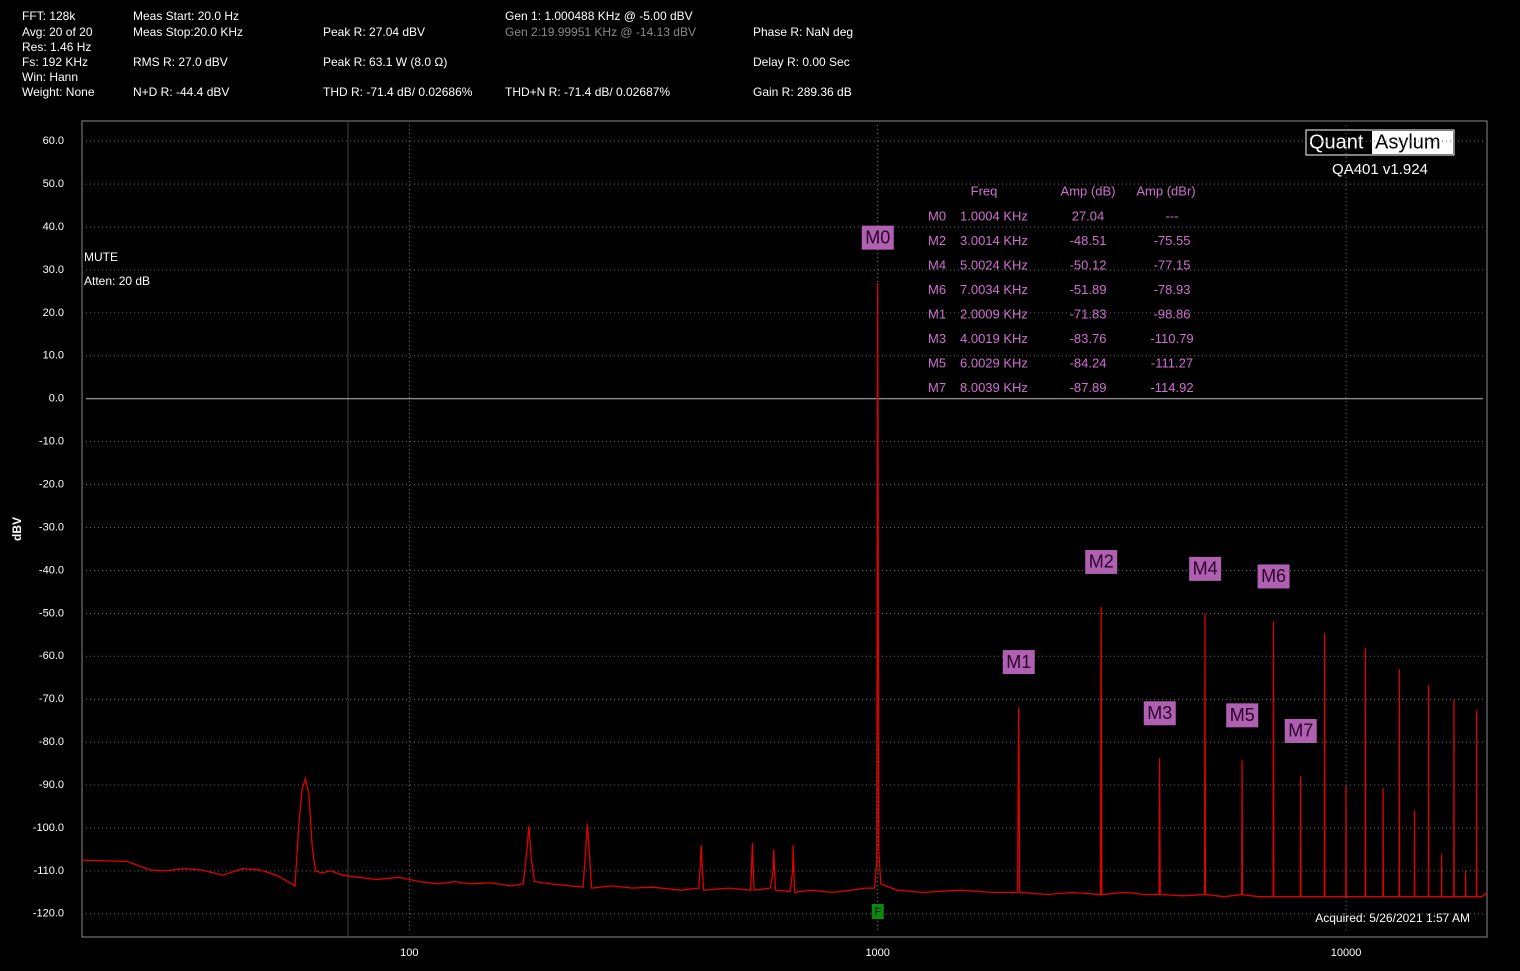  I want to click on logo-fill, so click(1412, 142).